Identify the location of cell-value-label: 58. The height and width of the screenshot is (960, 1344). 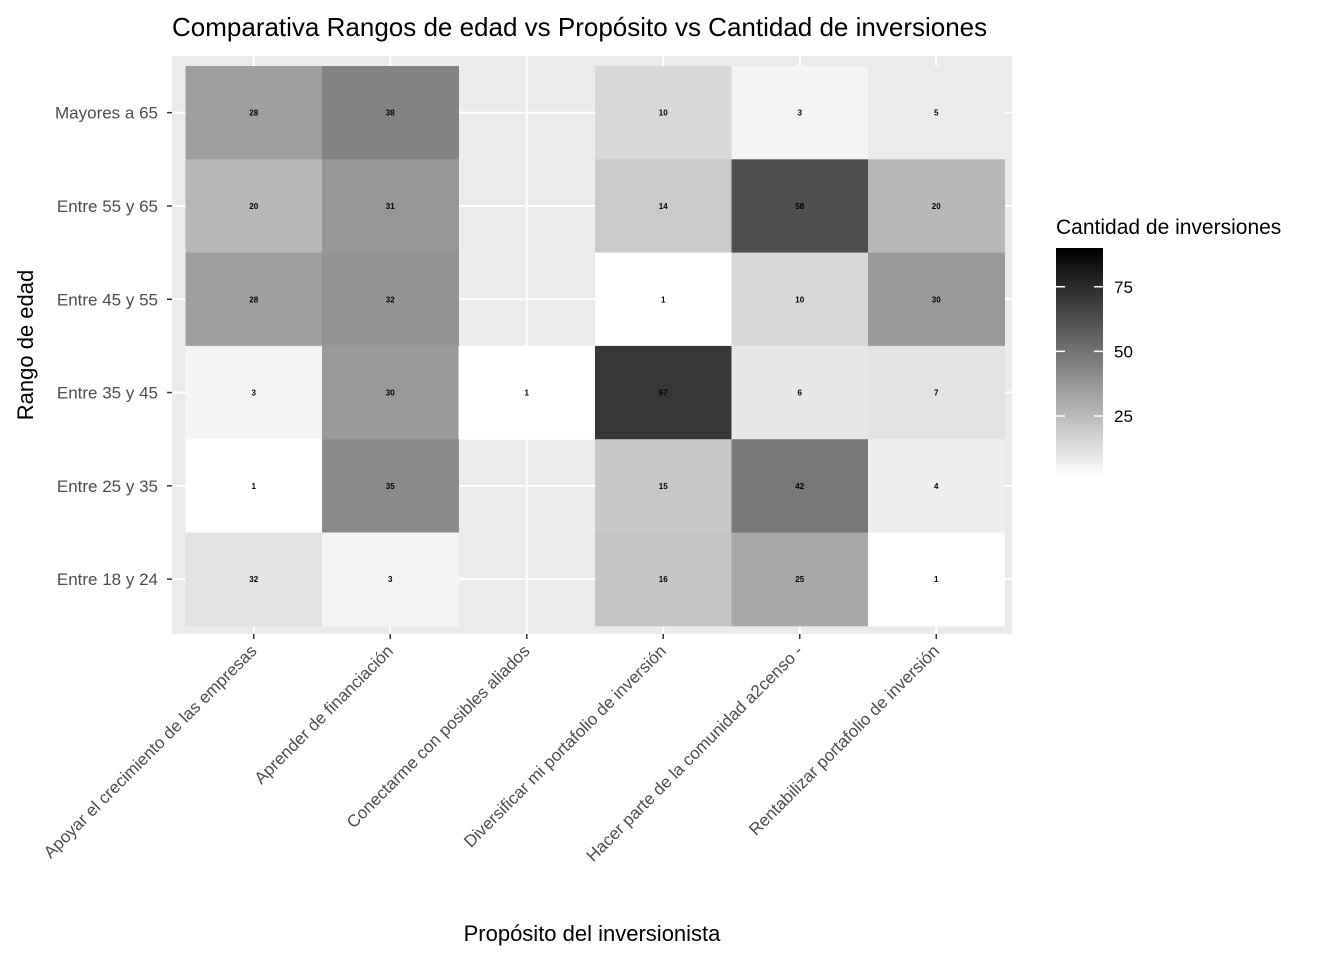
(799, 206).